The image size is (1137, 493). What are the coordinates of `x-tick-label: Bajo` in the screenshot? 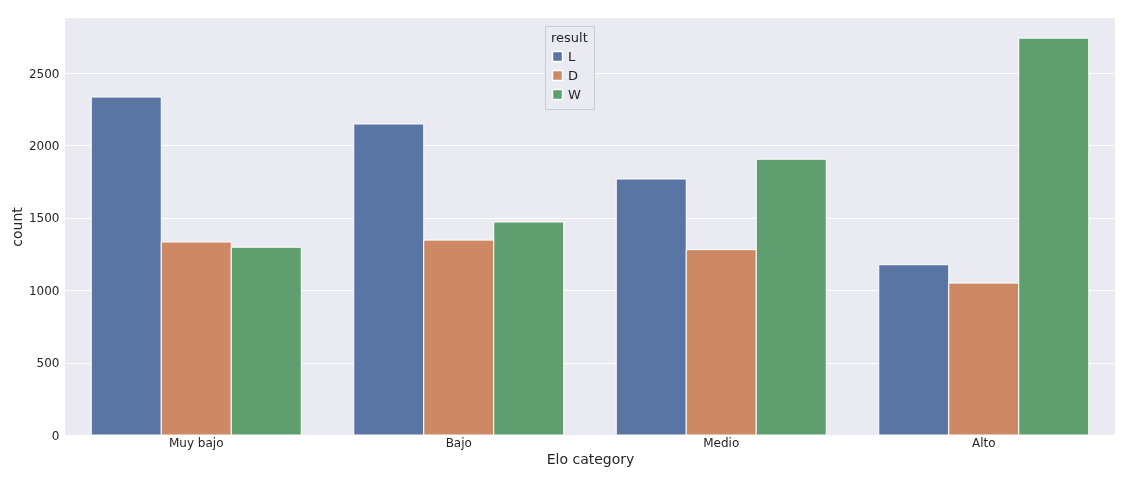 It's located at (458, 442).